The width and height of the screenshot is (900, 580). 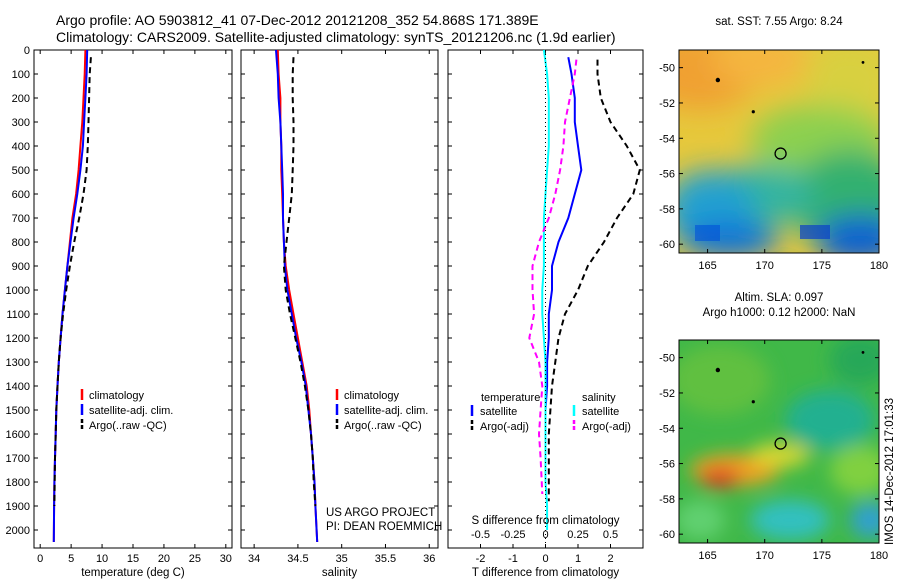 What do you see at coordinates (18, 411) in the screenshot?
I see `y-tick-label: 1500` at bounding box center [18, 411].